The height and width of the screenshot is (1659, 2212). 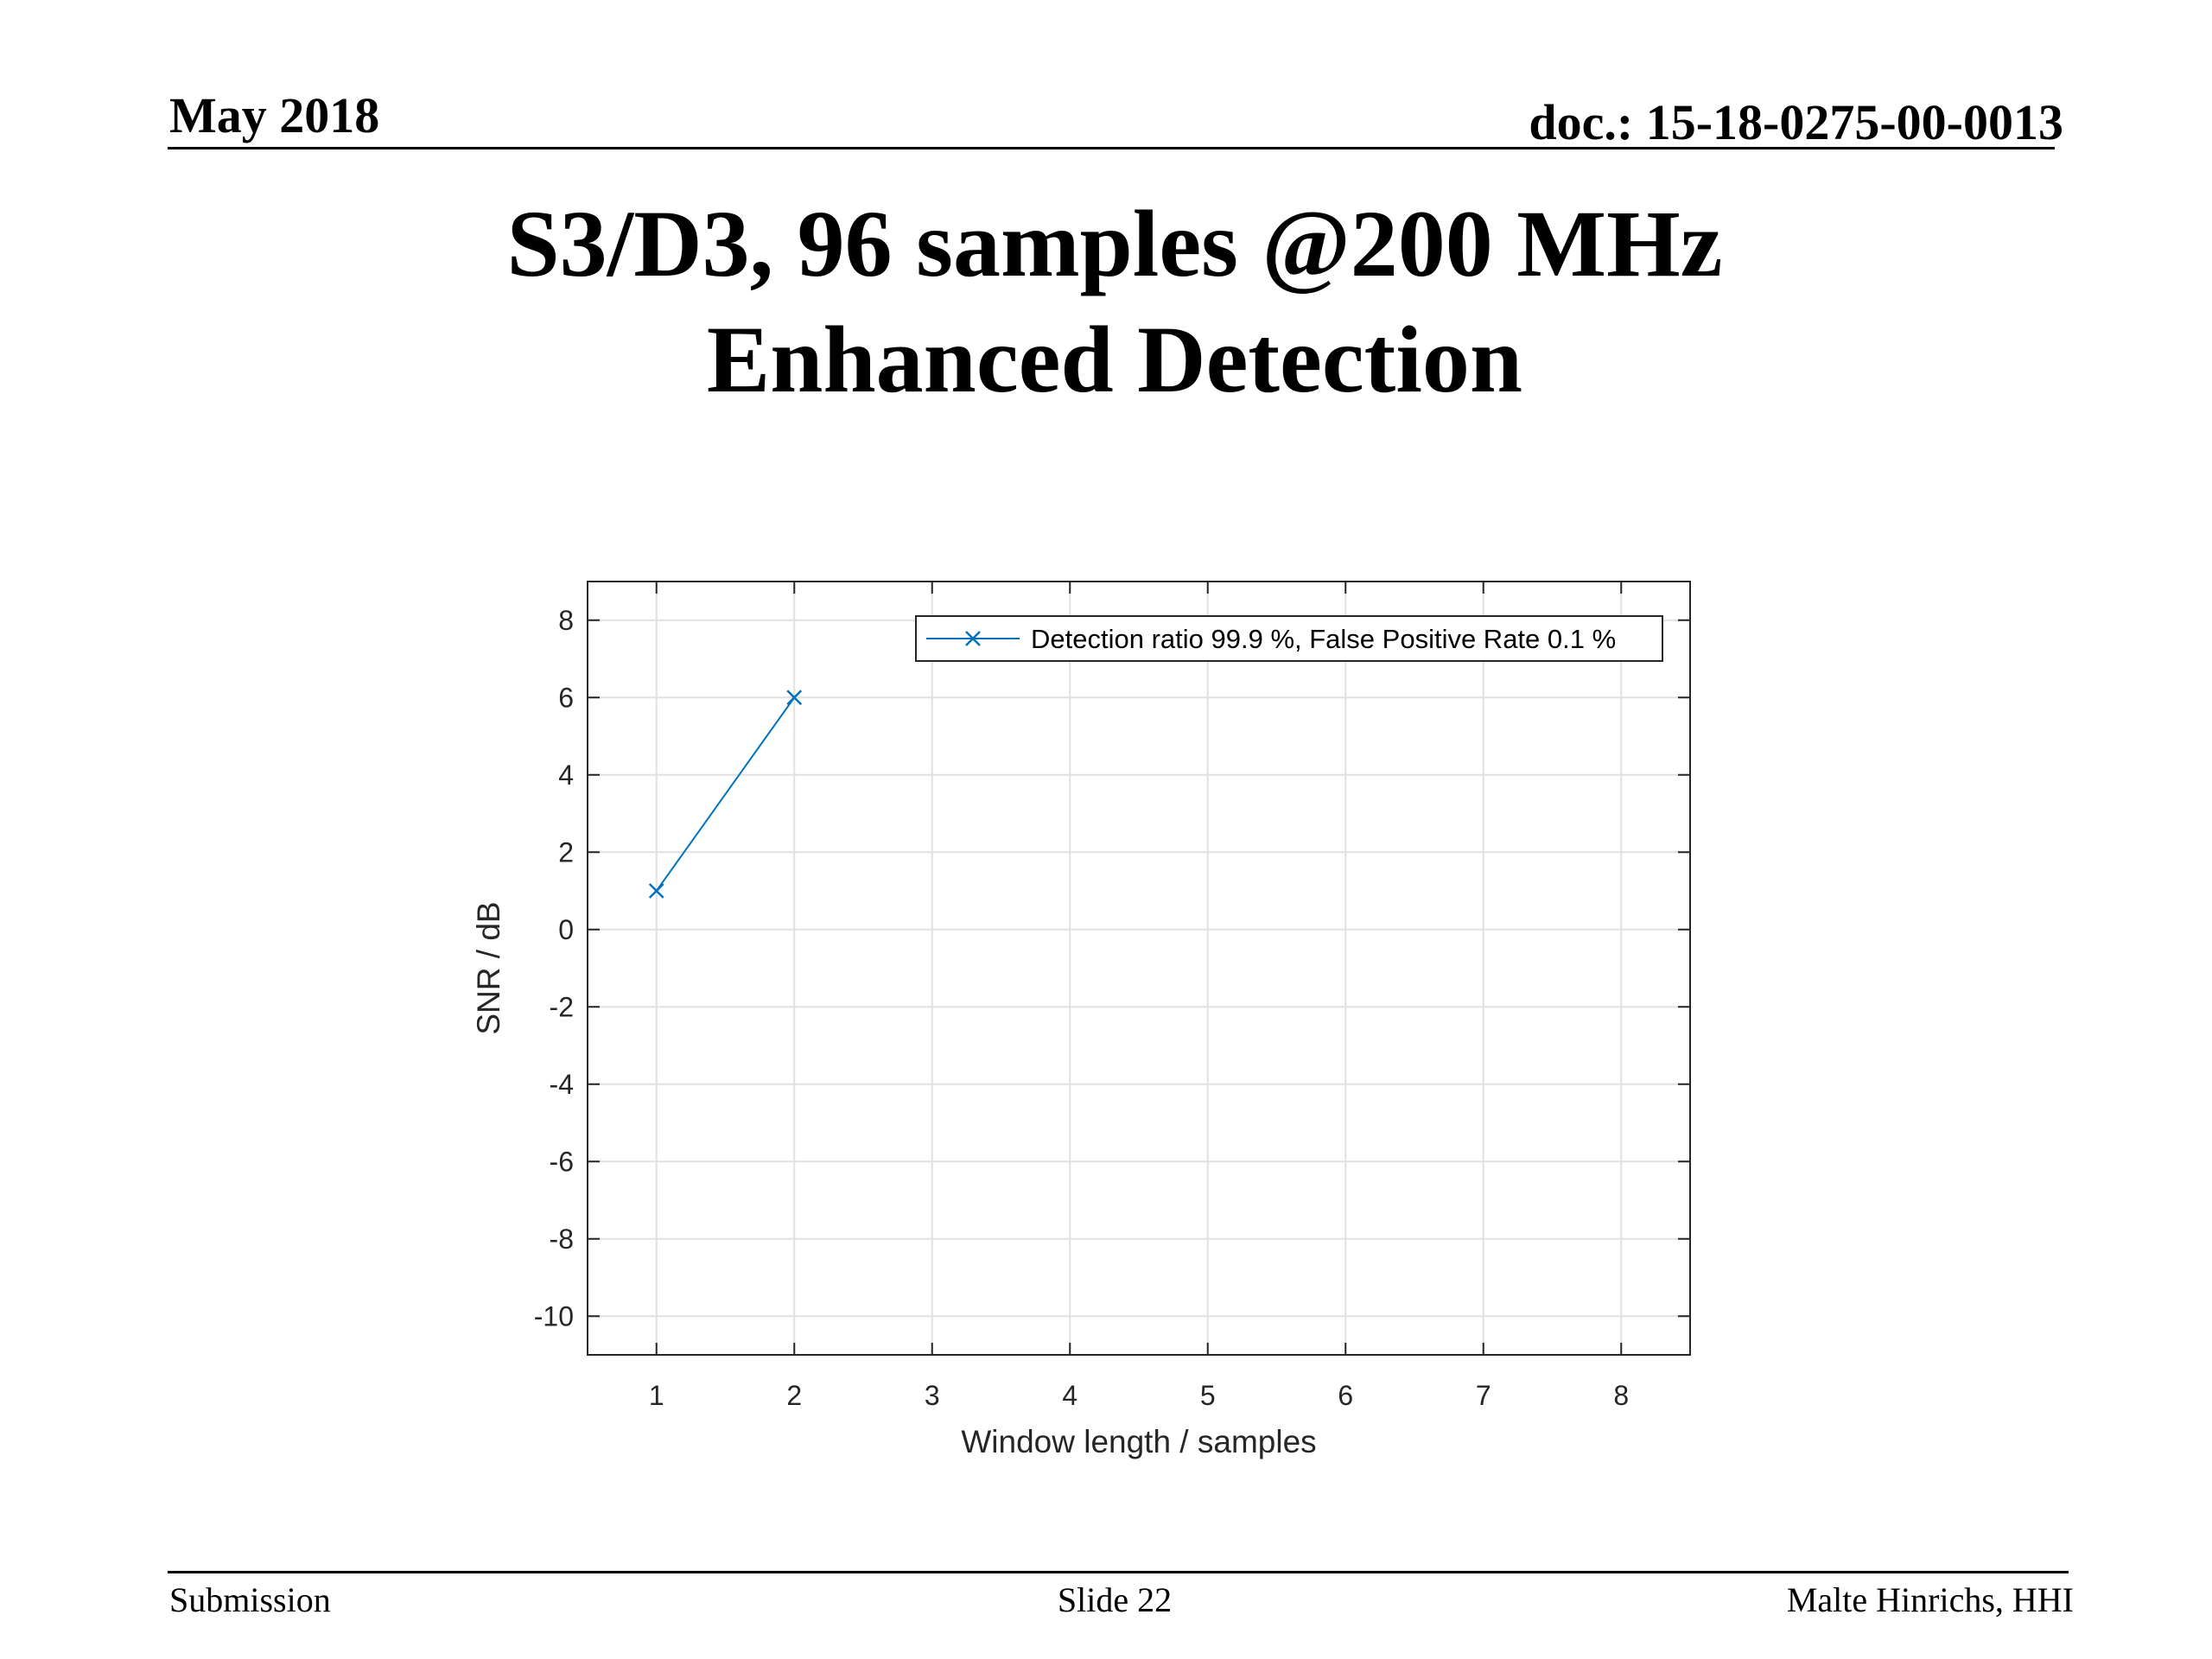 I want to click on footer-author: Malte Hinrichs, HHI, so click(x=1930, y=1599).